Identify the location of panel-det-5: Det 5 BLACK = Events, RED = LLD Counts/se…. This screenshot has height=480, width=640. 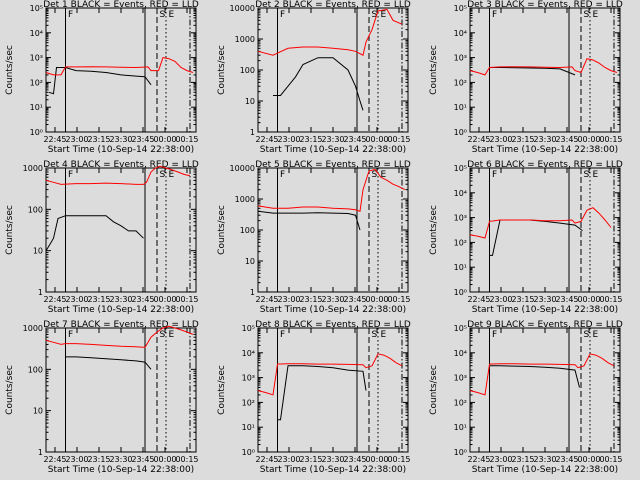
(314, 237).